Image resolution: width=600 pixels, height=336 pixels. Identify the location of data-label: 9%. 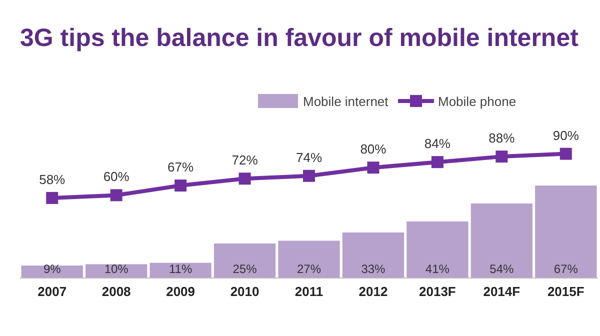
(52, 269).